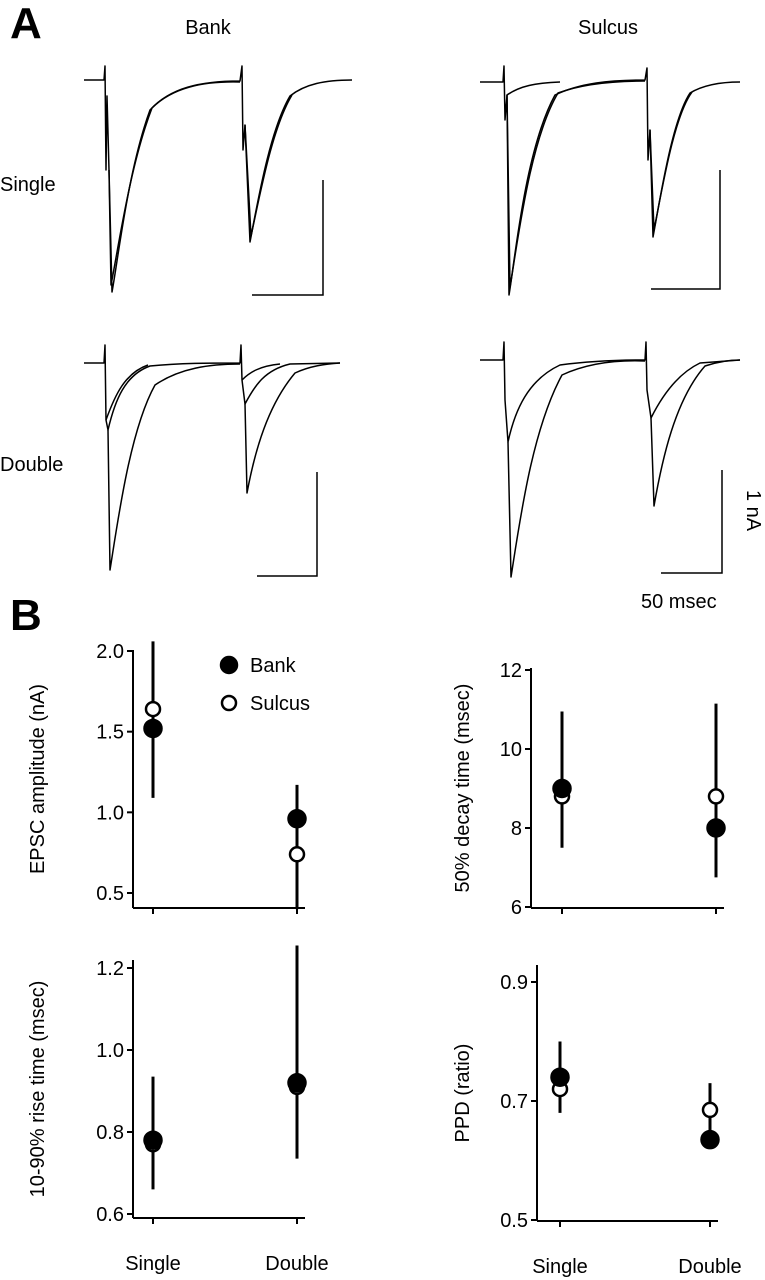 The width and height of the screenshot is (765, 1280). Describe the element at coordinates (280, 704) in the screenshot. I see `legend-label-sulcus: Sulcus` at that location.